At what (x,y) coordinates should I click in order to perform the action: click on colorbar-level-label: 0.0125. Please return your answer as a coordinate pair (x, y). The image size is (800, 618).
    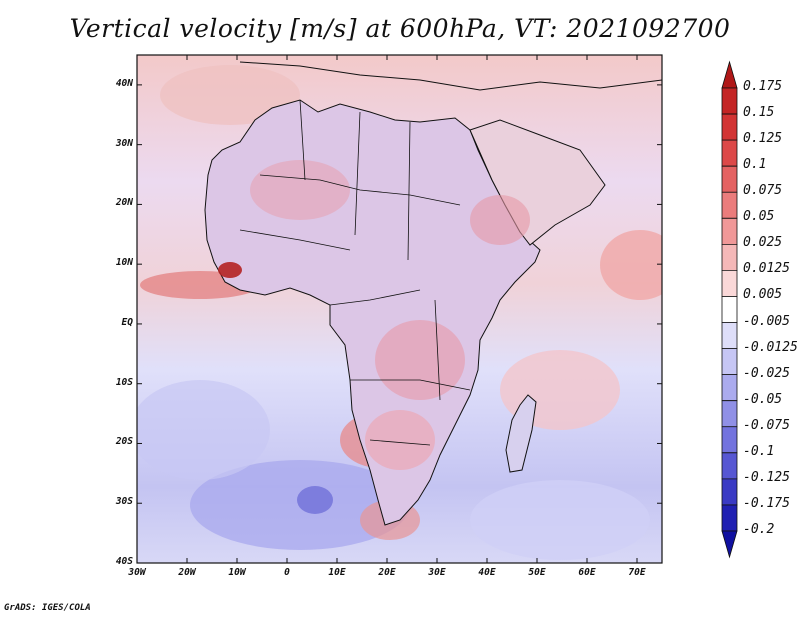
    Looking at the image, I should click on (766, 269).